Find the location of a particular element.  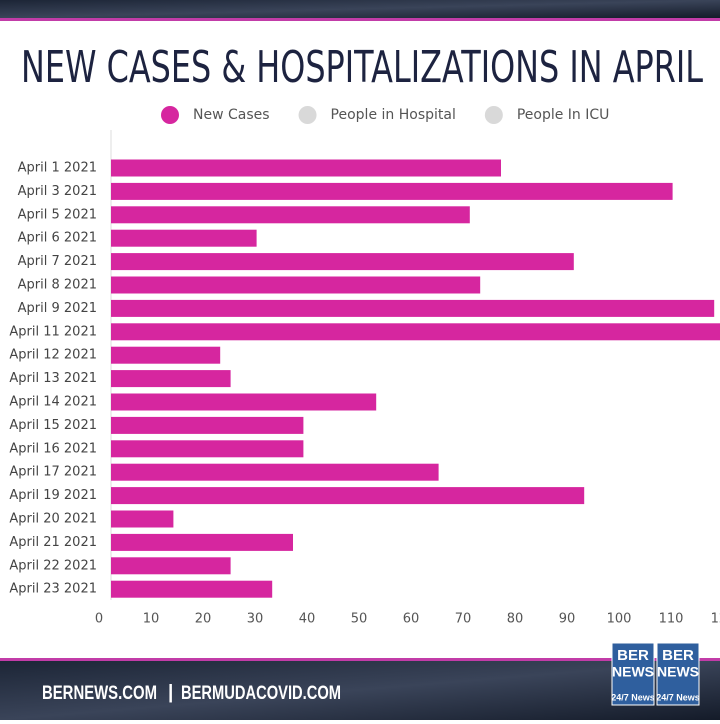

y-tick-label: April 12 2021 is located at coordinates (53, 355).